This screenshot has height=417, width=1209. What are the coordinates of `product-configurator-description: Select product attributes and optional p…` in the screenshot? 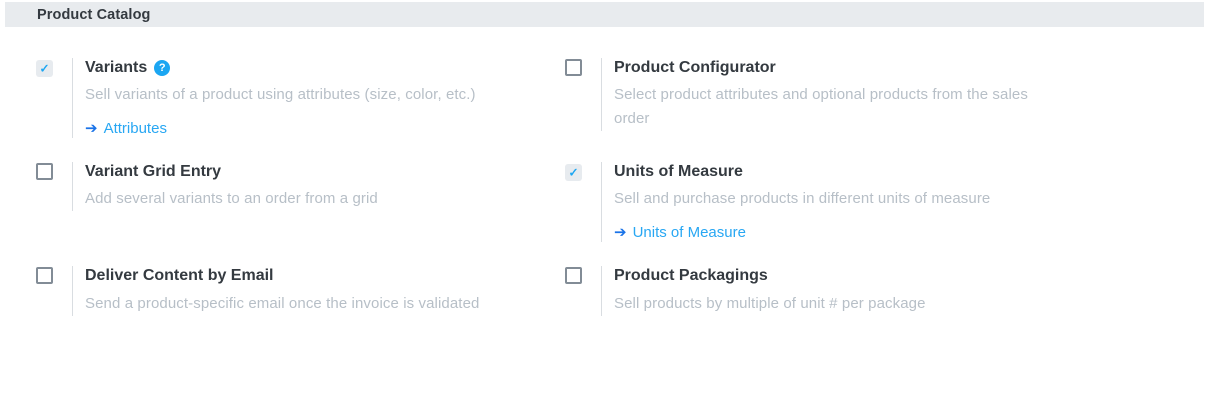 It's located at (821, 107).